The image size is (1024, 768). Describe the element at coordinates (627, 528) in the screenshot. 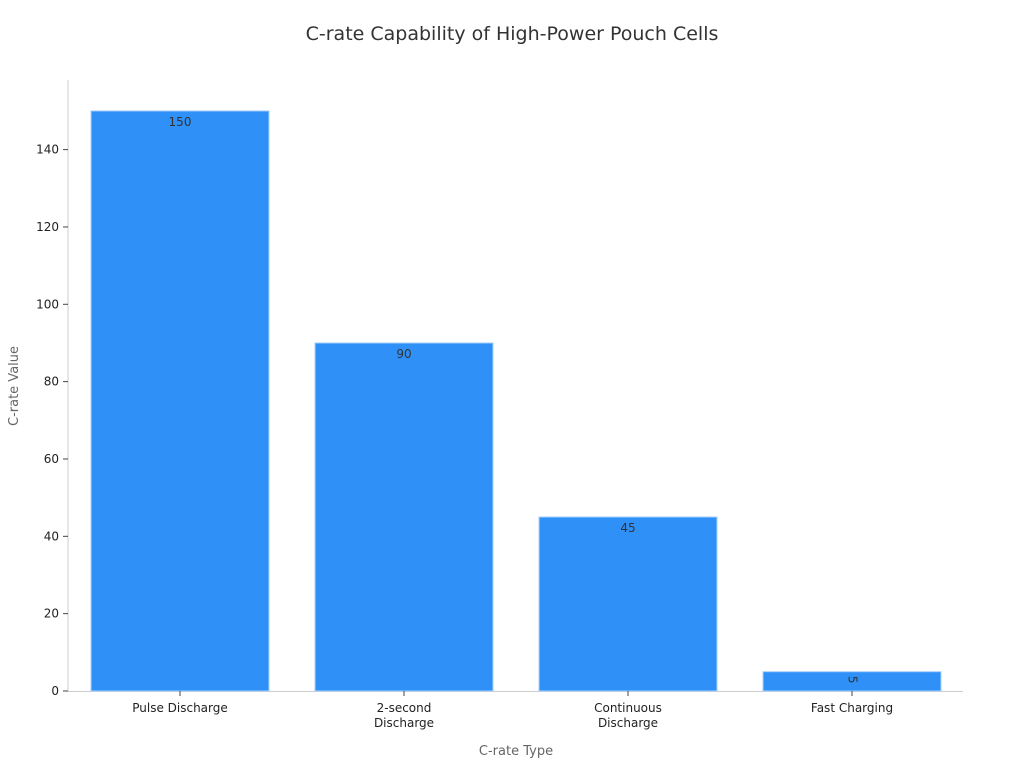

I see `data-label: 45` at that location.